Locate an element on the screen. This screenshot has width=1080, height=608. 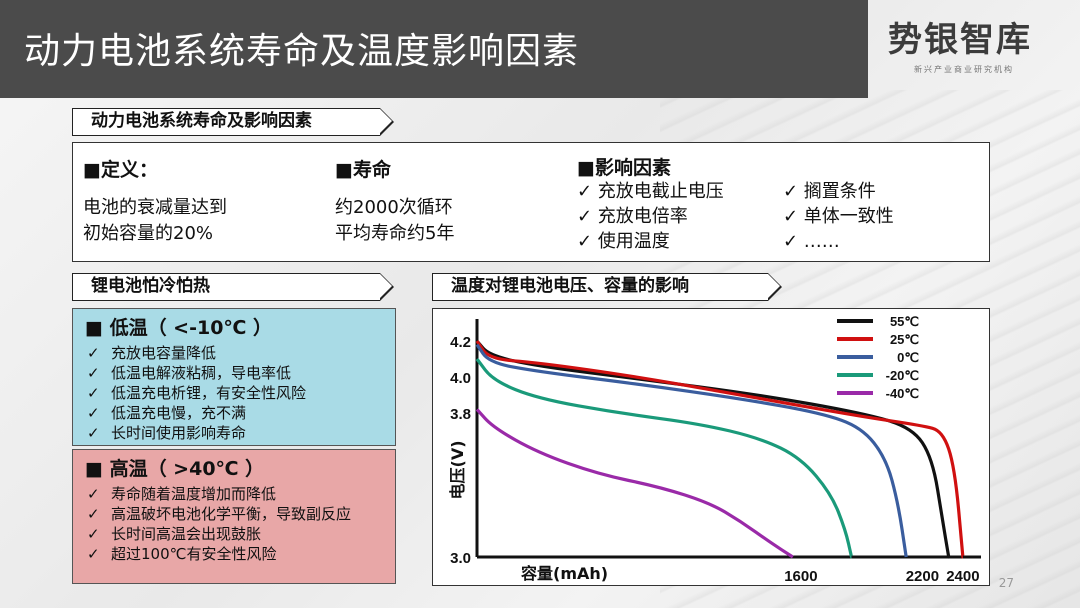
factor-item: ✓ 单体一致性 is located at coordinates (838, 216).